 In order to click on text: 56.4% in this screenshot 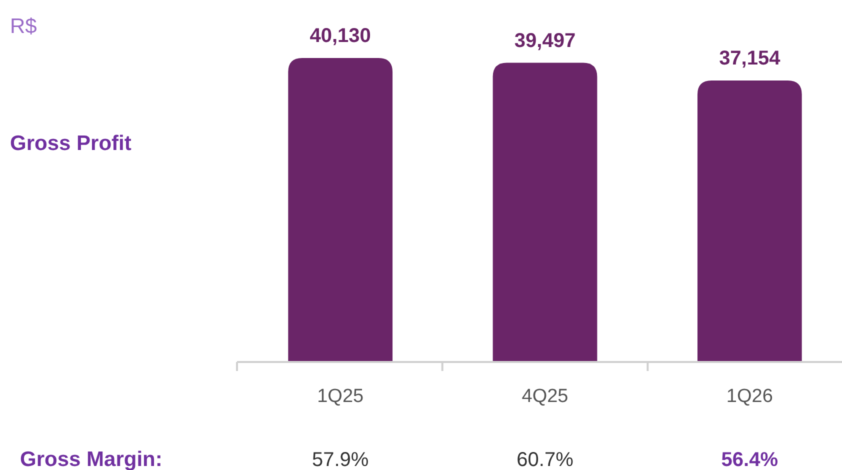, I will do `click(749, 459)`.